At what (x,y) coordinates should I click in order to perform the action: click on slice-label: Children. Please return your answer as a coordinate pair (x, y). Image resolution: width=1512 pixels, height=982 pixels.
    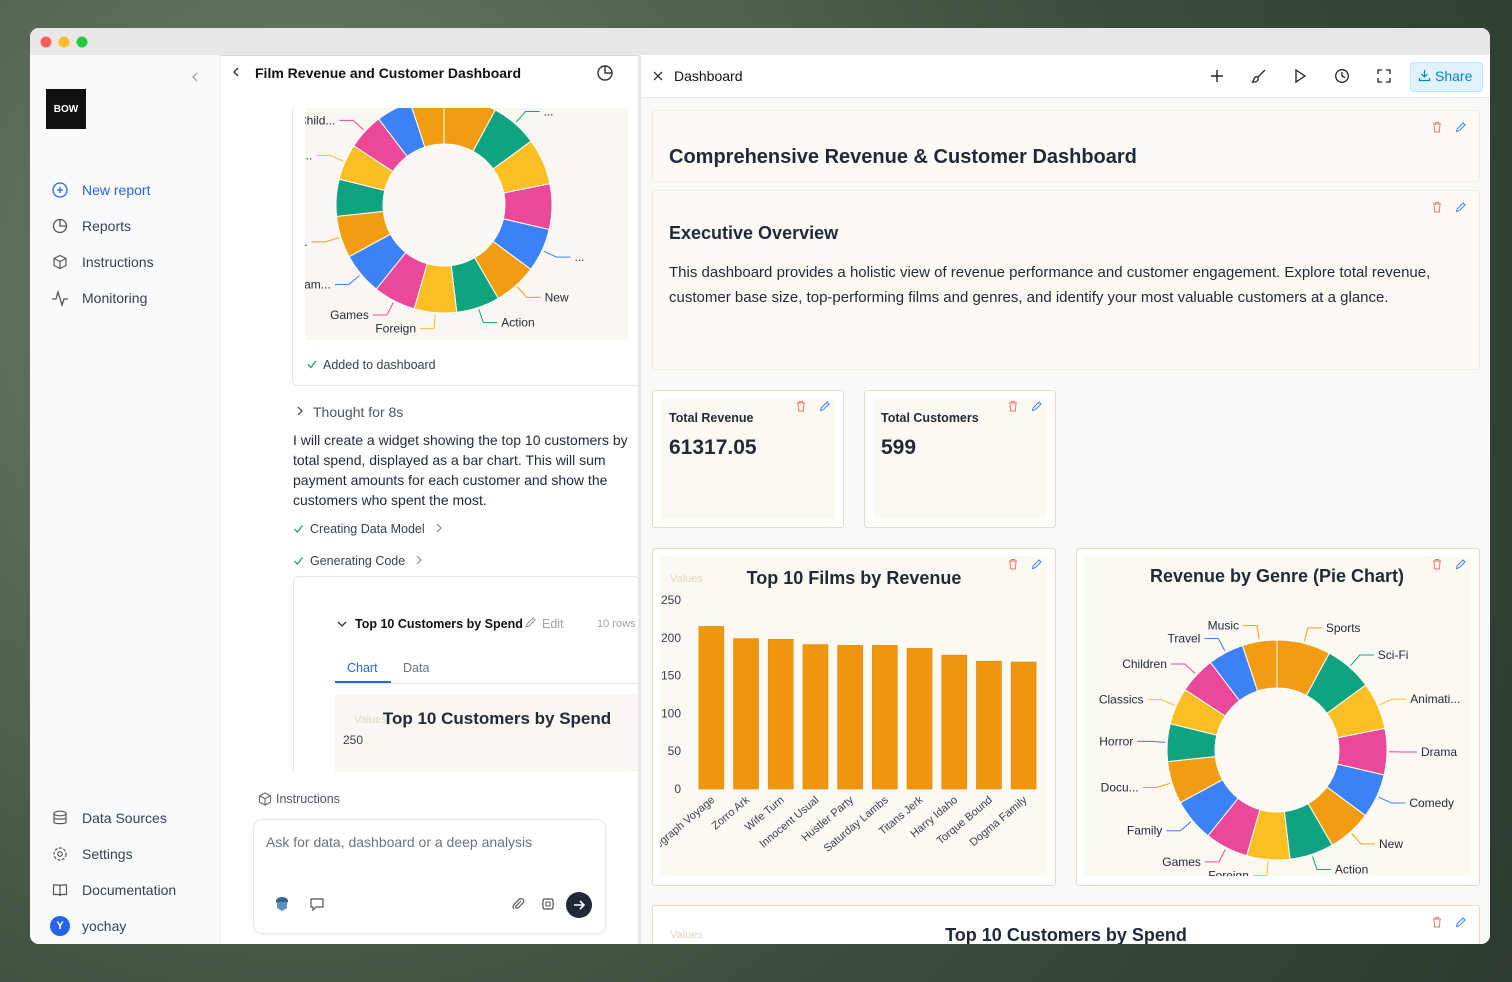
    Looking at the image, I should click on (1144, 664).